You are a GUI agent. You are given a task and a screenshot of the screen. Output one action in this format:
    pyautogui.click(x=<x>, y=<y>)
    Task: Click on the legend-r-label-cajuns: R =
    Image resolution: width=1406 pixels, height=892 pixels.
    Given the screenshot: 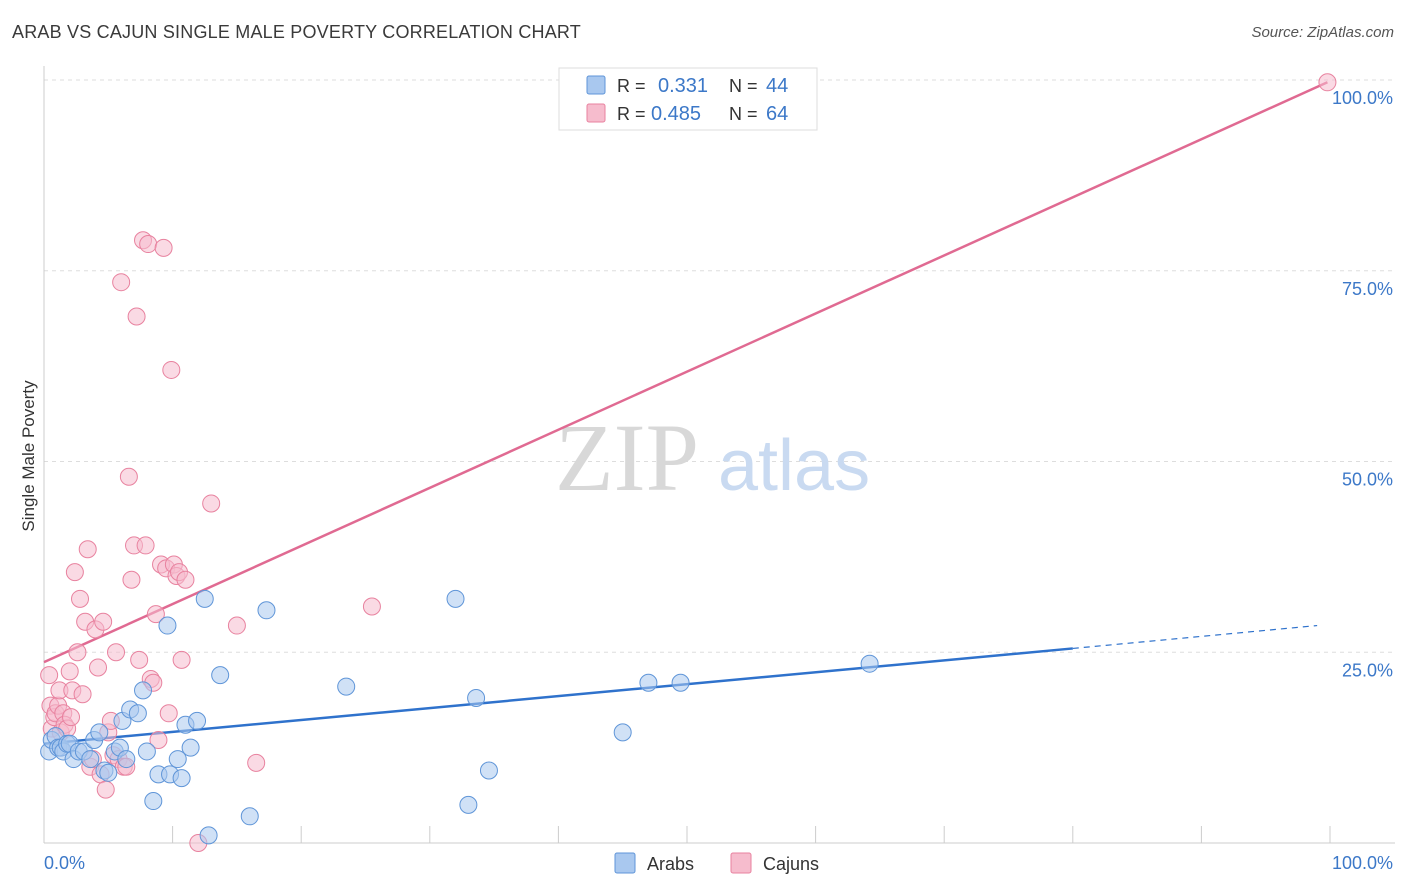 What is the action you would take?
    pyautogui.click(x=631, y=114)
    